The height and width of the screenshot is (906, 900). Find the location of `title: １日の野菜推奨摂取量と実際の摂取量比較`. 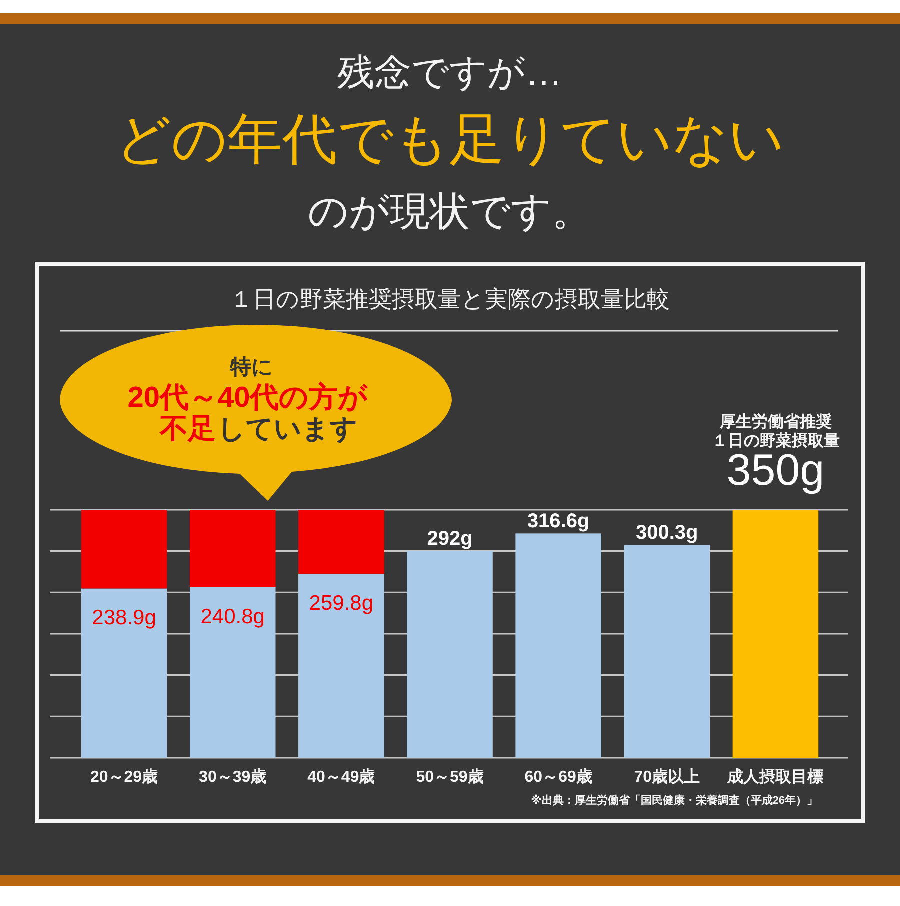

title: １日の野菜推奨摂取量と実際の摂取量比較 is located at coordinates (450, 299).